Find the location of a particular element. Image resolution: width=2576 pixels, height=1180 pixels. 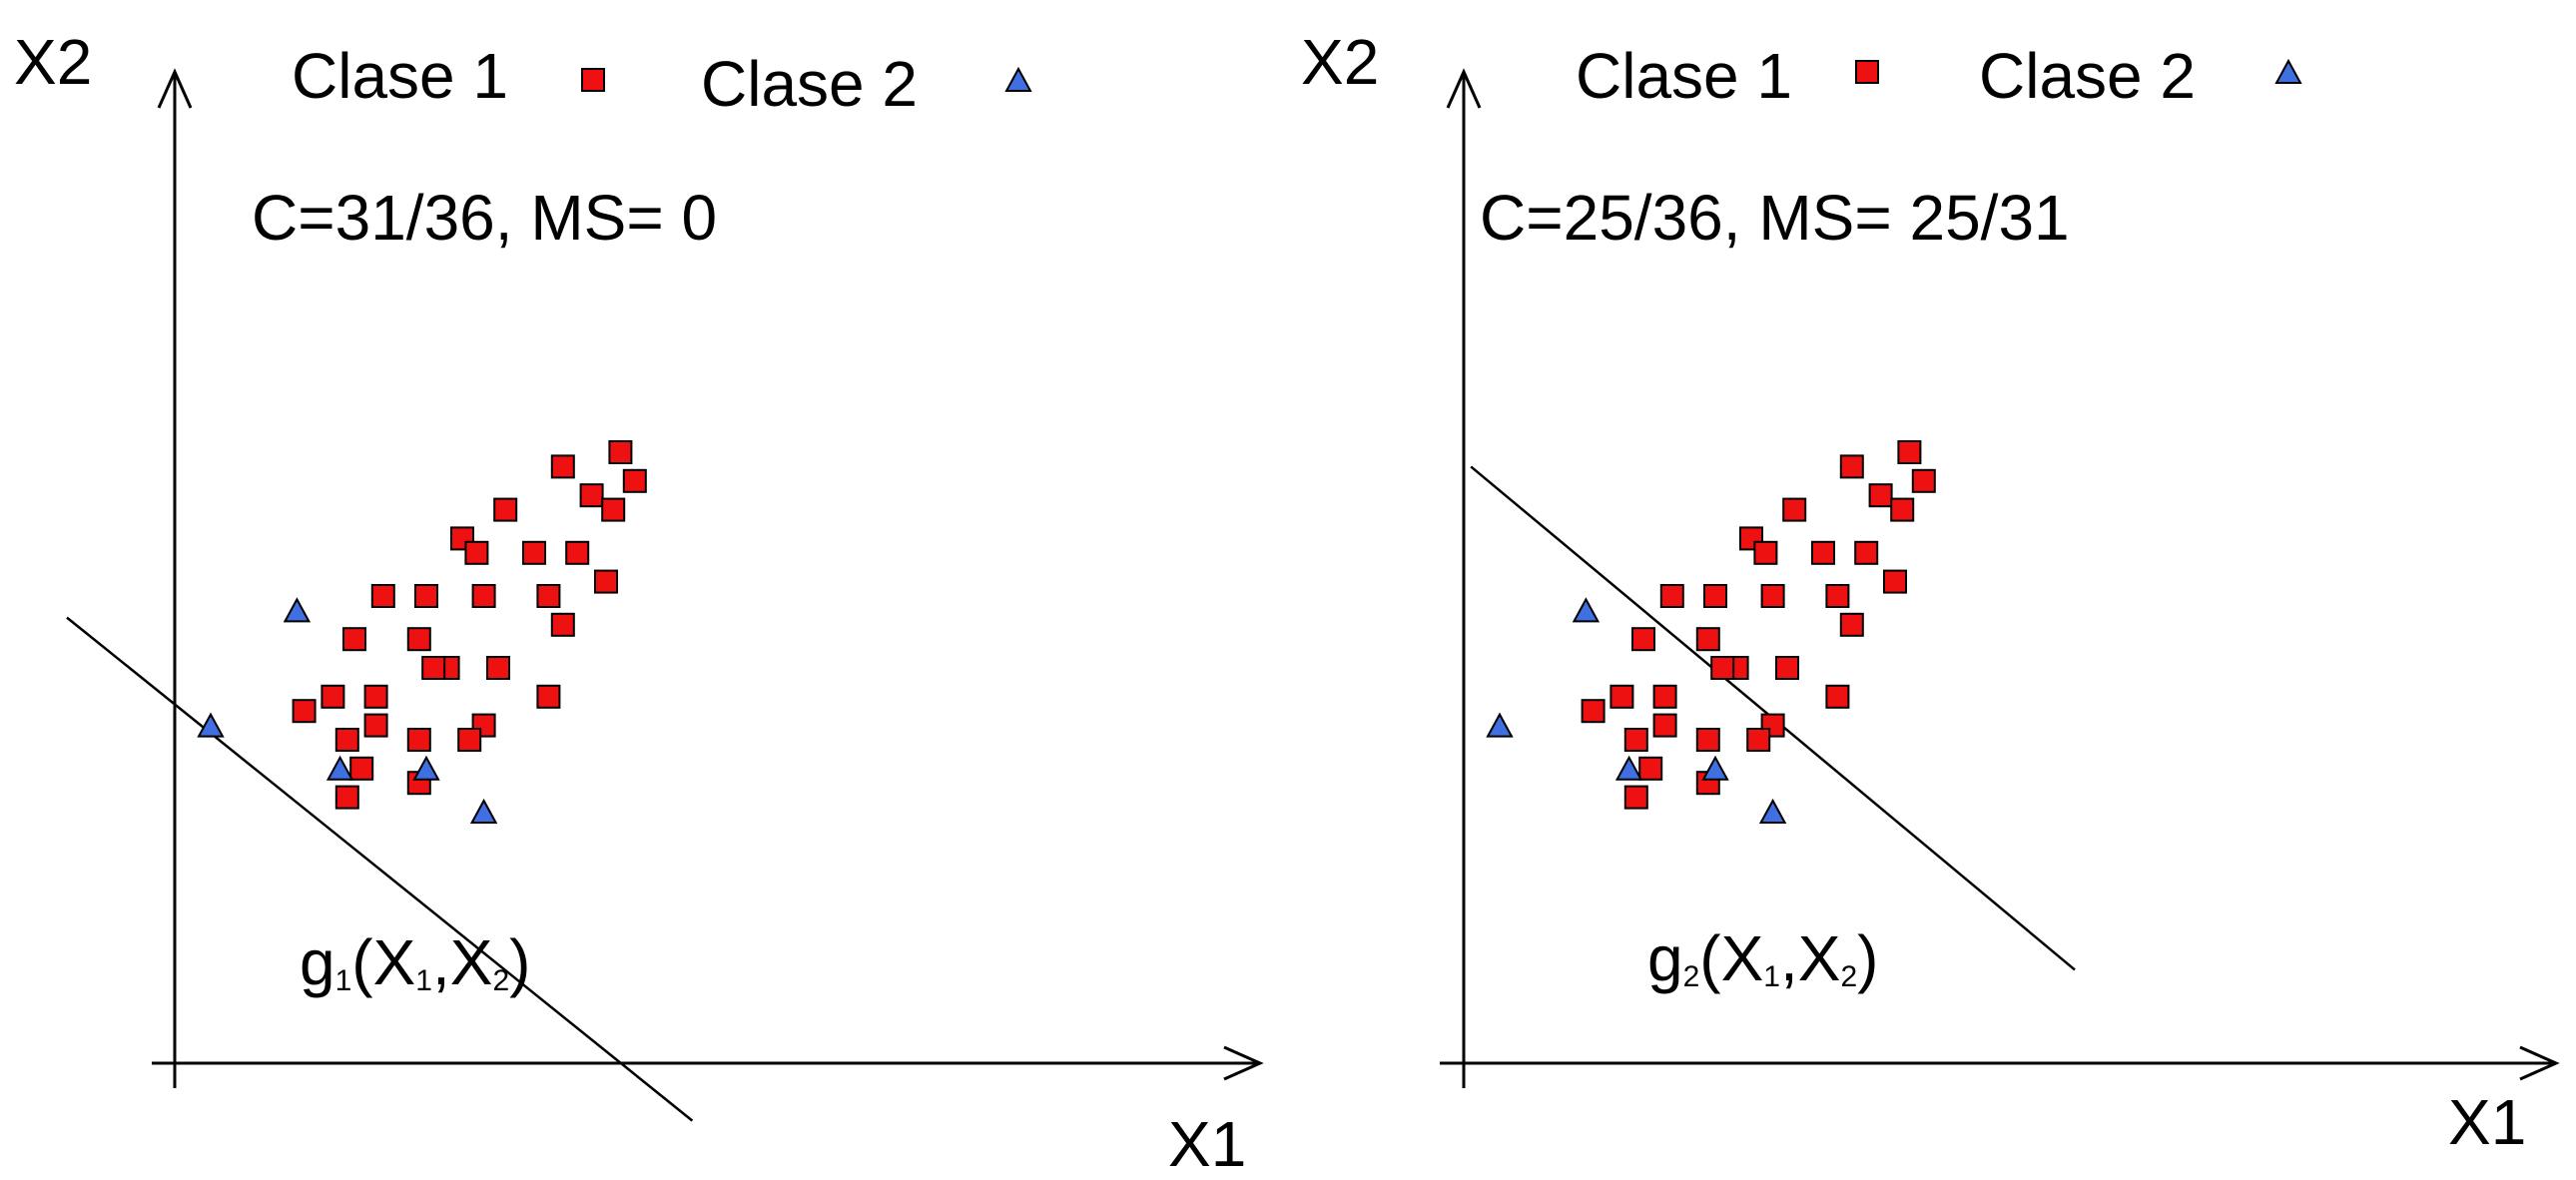

discriminant-label: g1(X1,X2) is located at coordinates (415, 962).